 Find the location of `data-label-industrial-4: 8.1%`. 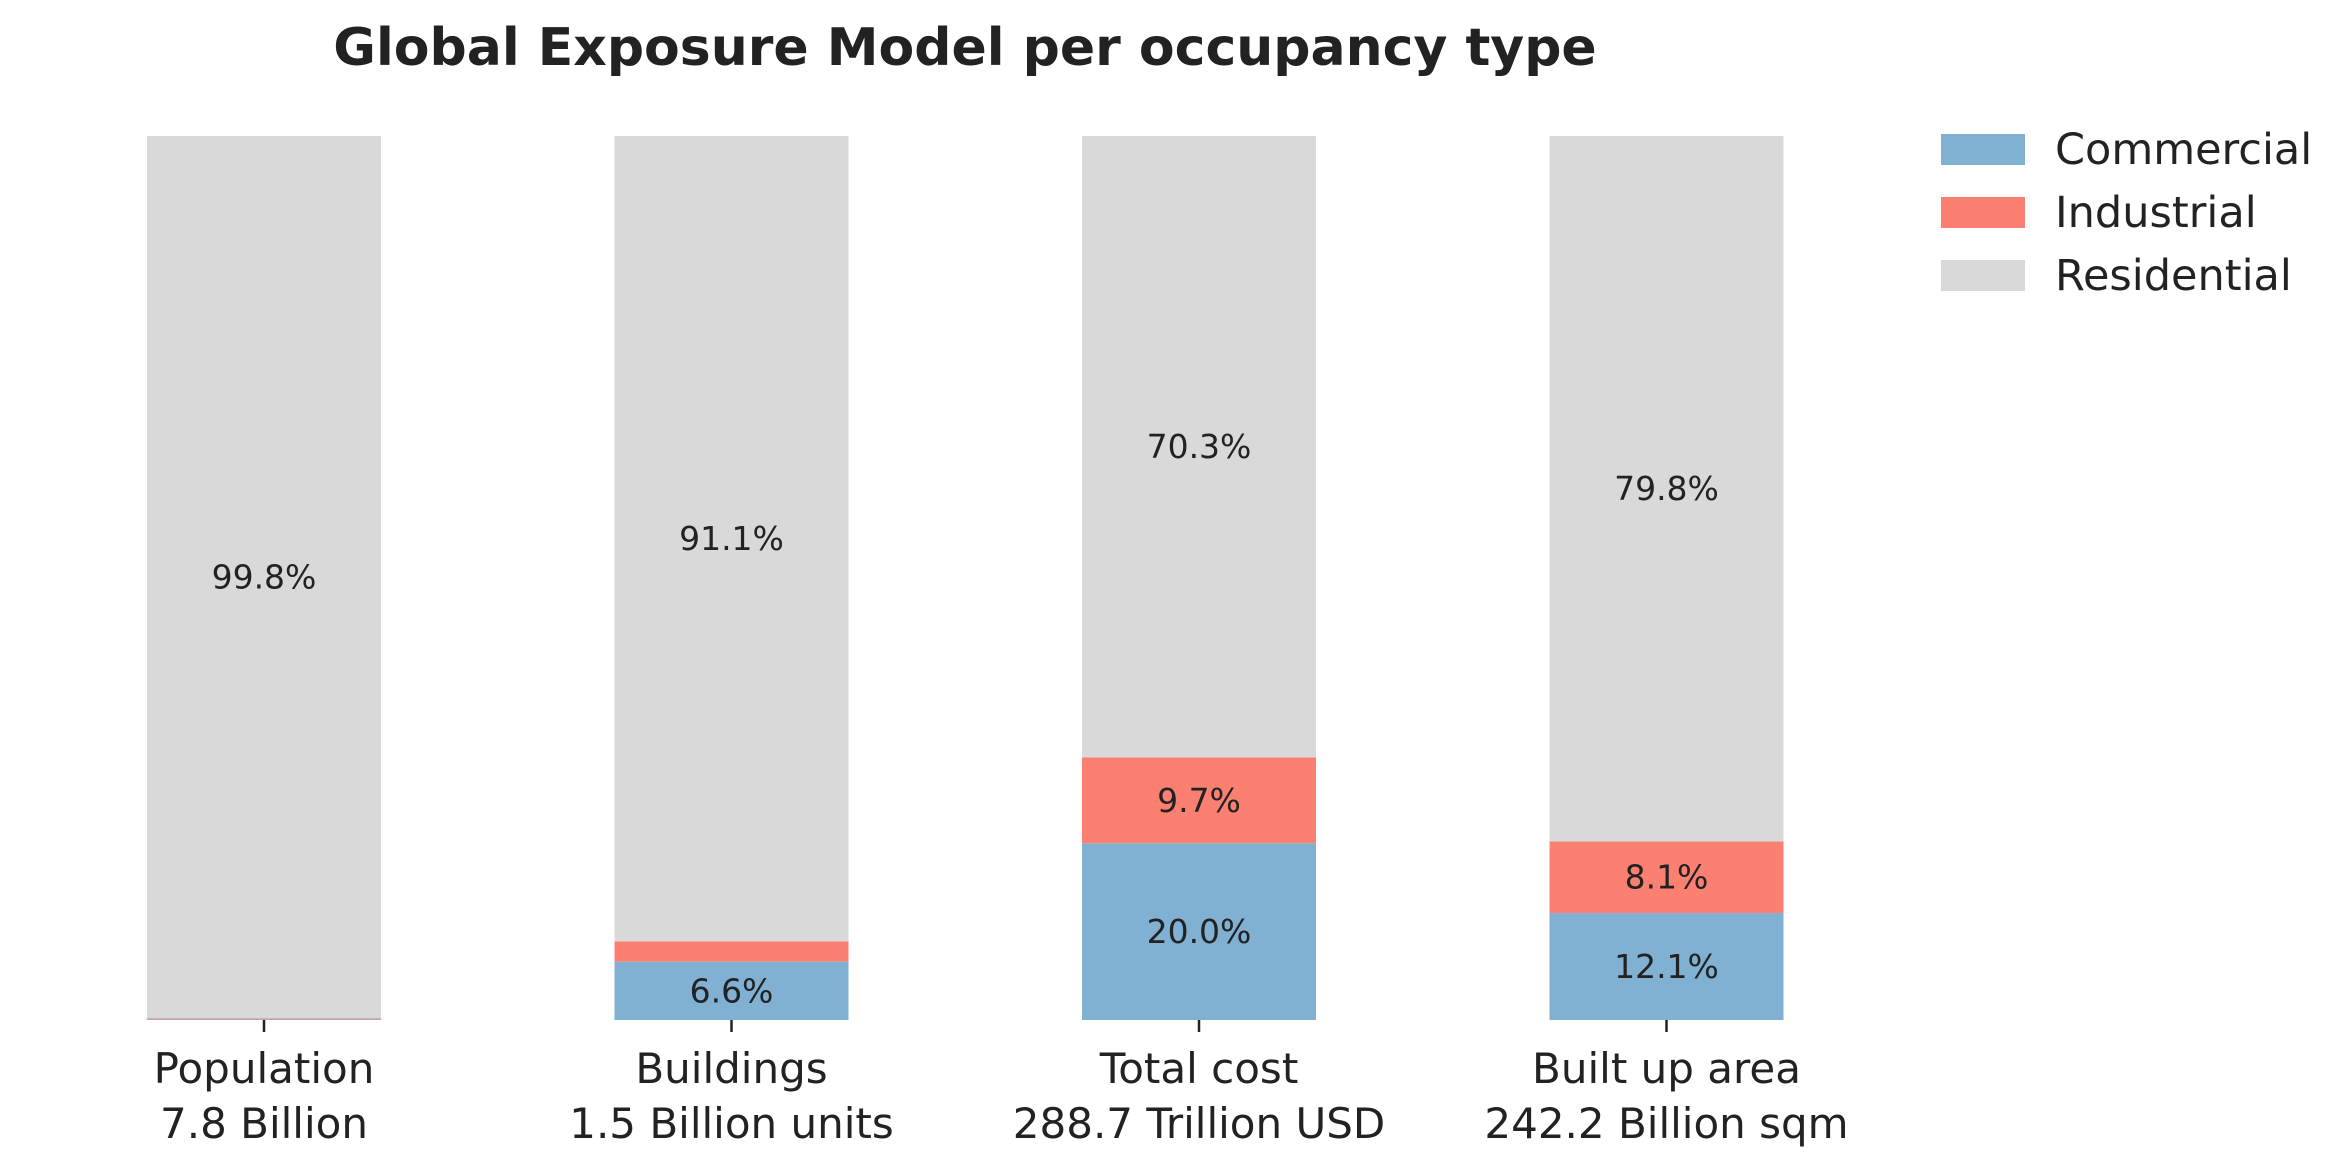

data-label-industrial-4: 8.1% is located at coordinates (1667, 877).